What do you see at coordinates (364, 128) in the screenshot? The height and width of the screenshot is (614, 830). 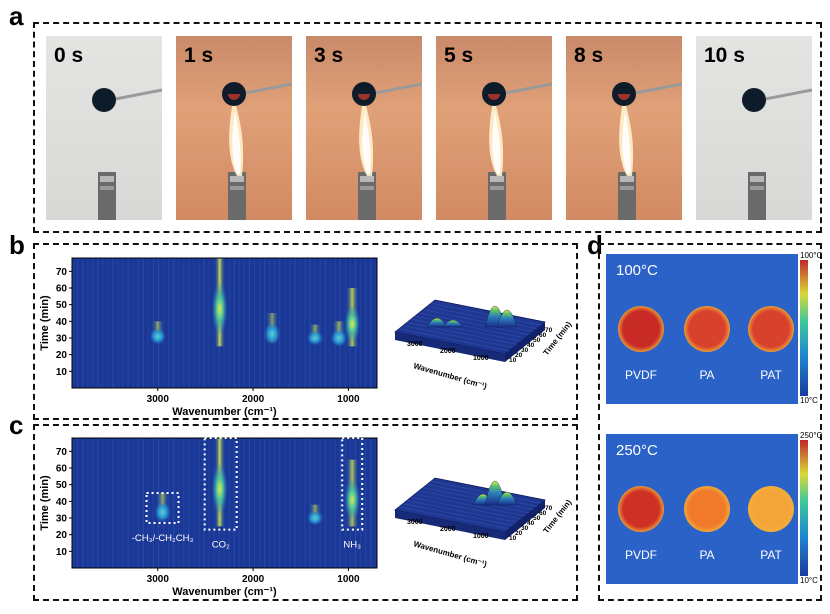 I see `photo-frame-2: 3 s` at bounding box center [364, 128].